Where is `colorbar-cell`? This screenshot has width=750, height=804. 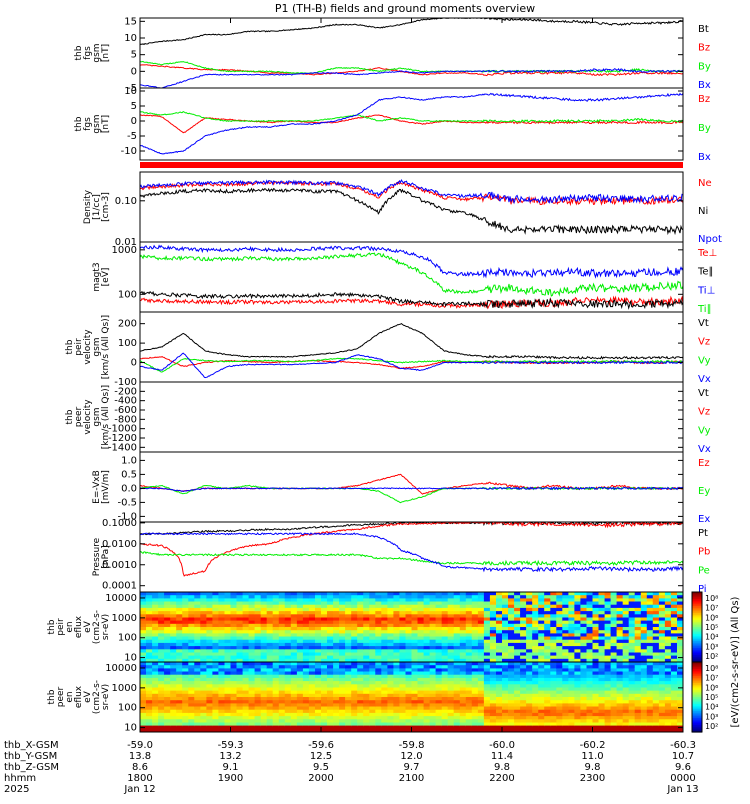 colorbar-cell is located at coordinates (697, 687).